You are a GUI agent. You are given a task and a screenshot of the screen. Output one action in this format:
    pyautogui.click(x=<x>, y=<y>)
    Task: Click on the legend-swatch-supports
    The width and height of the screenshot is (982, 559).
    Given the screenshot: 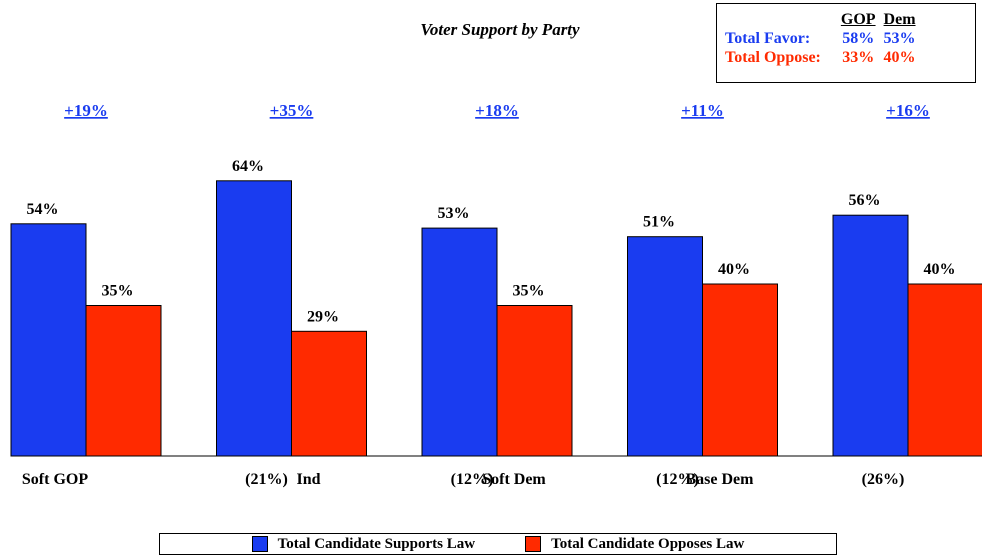 What is the action you would take?
    pyautogui.click(x=259, y=544)
    